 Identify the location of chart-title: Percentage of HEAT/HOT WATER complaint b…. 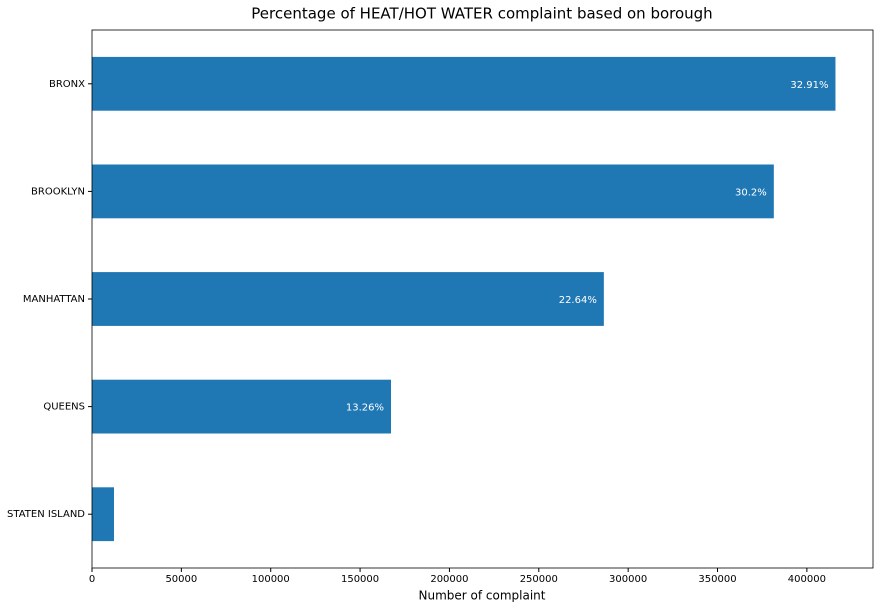
(481, 14).